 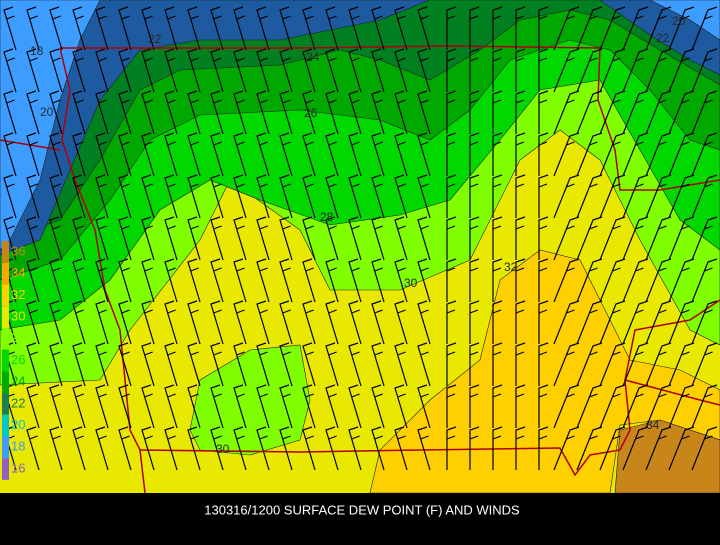 What do you see at coordinates (18, 381) in the screenshot?
I see `legend-label: 24` at bounding box center [18, 381].